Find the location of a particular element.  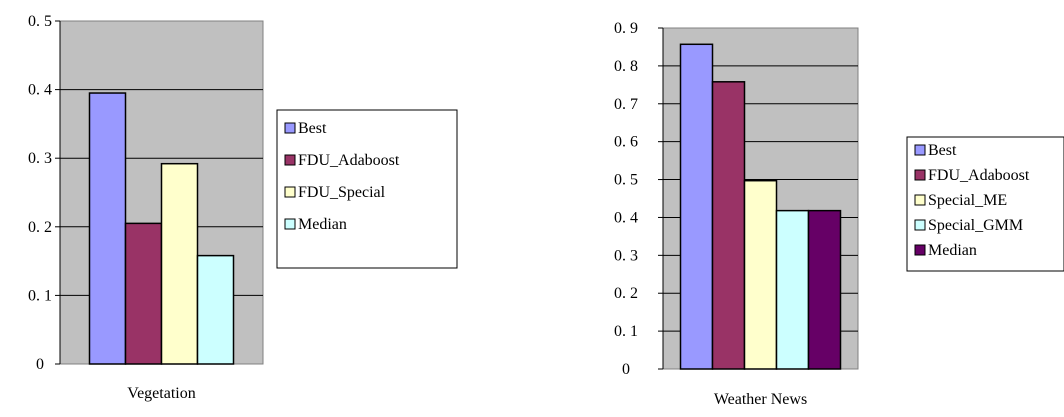

legend-label: FDU_Special is located at coordinates (342, 192).